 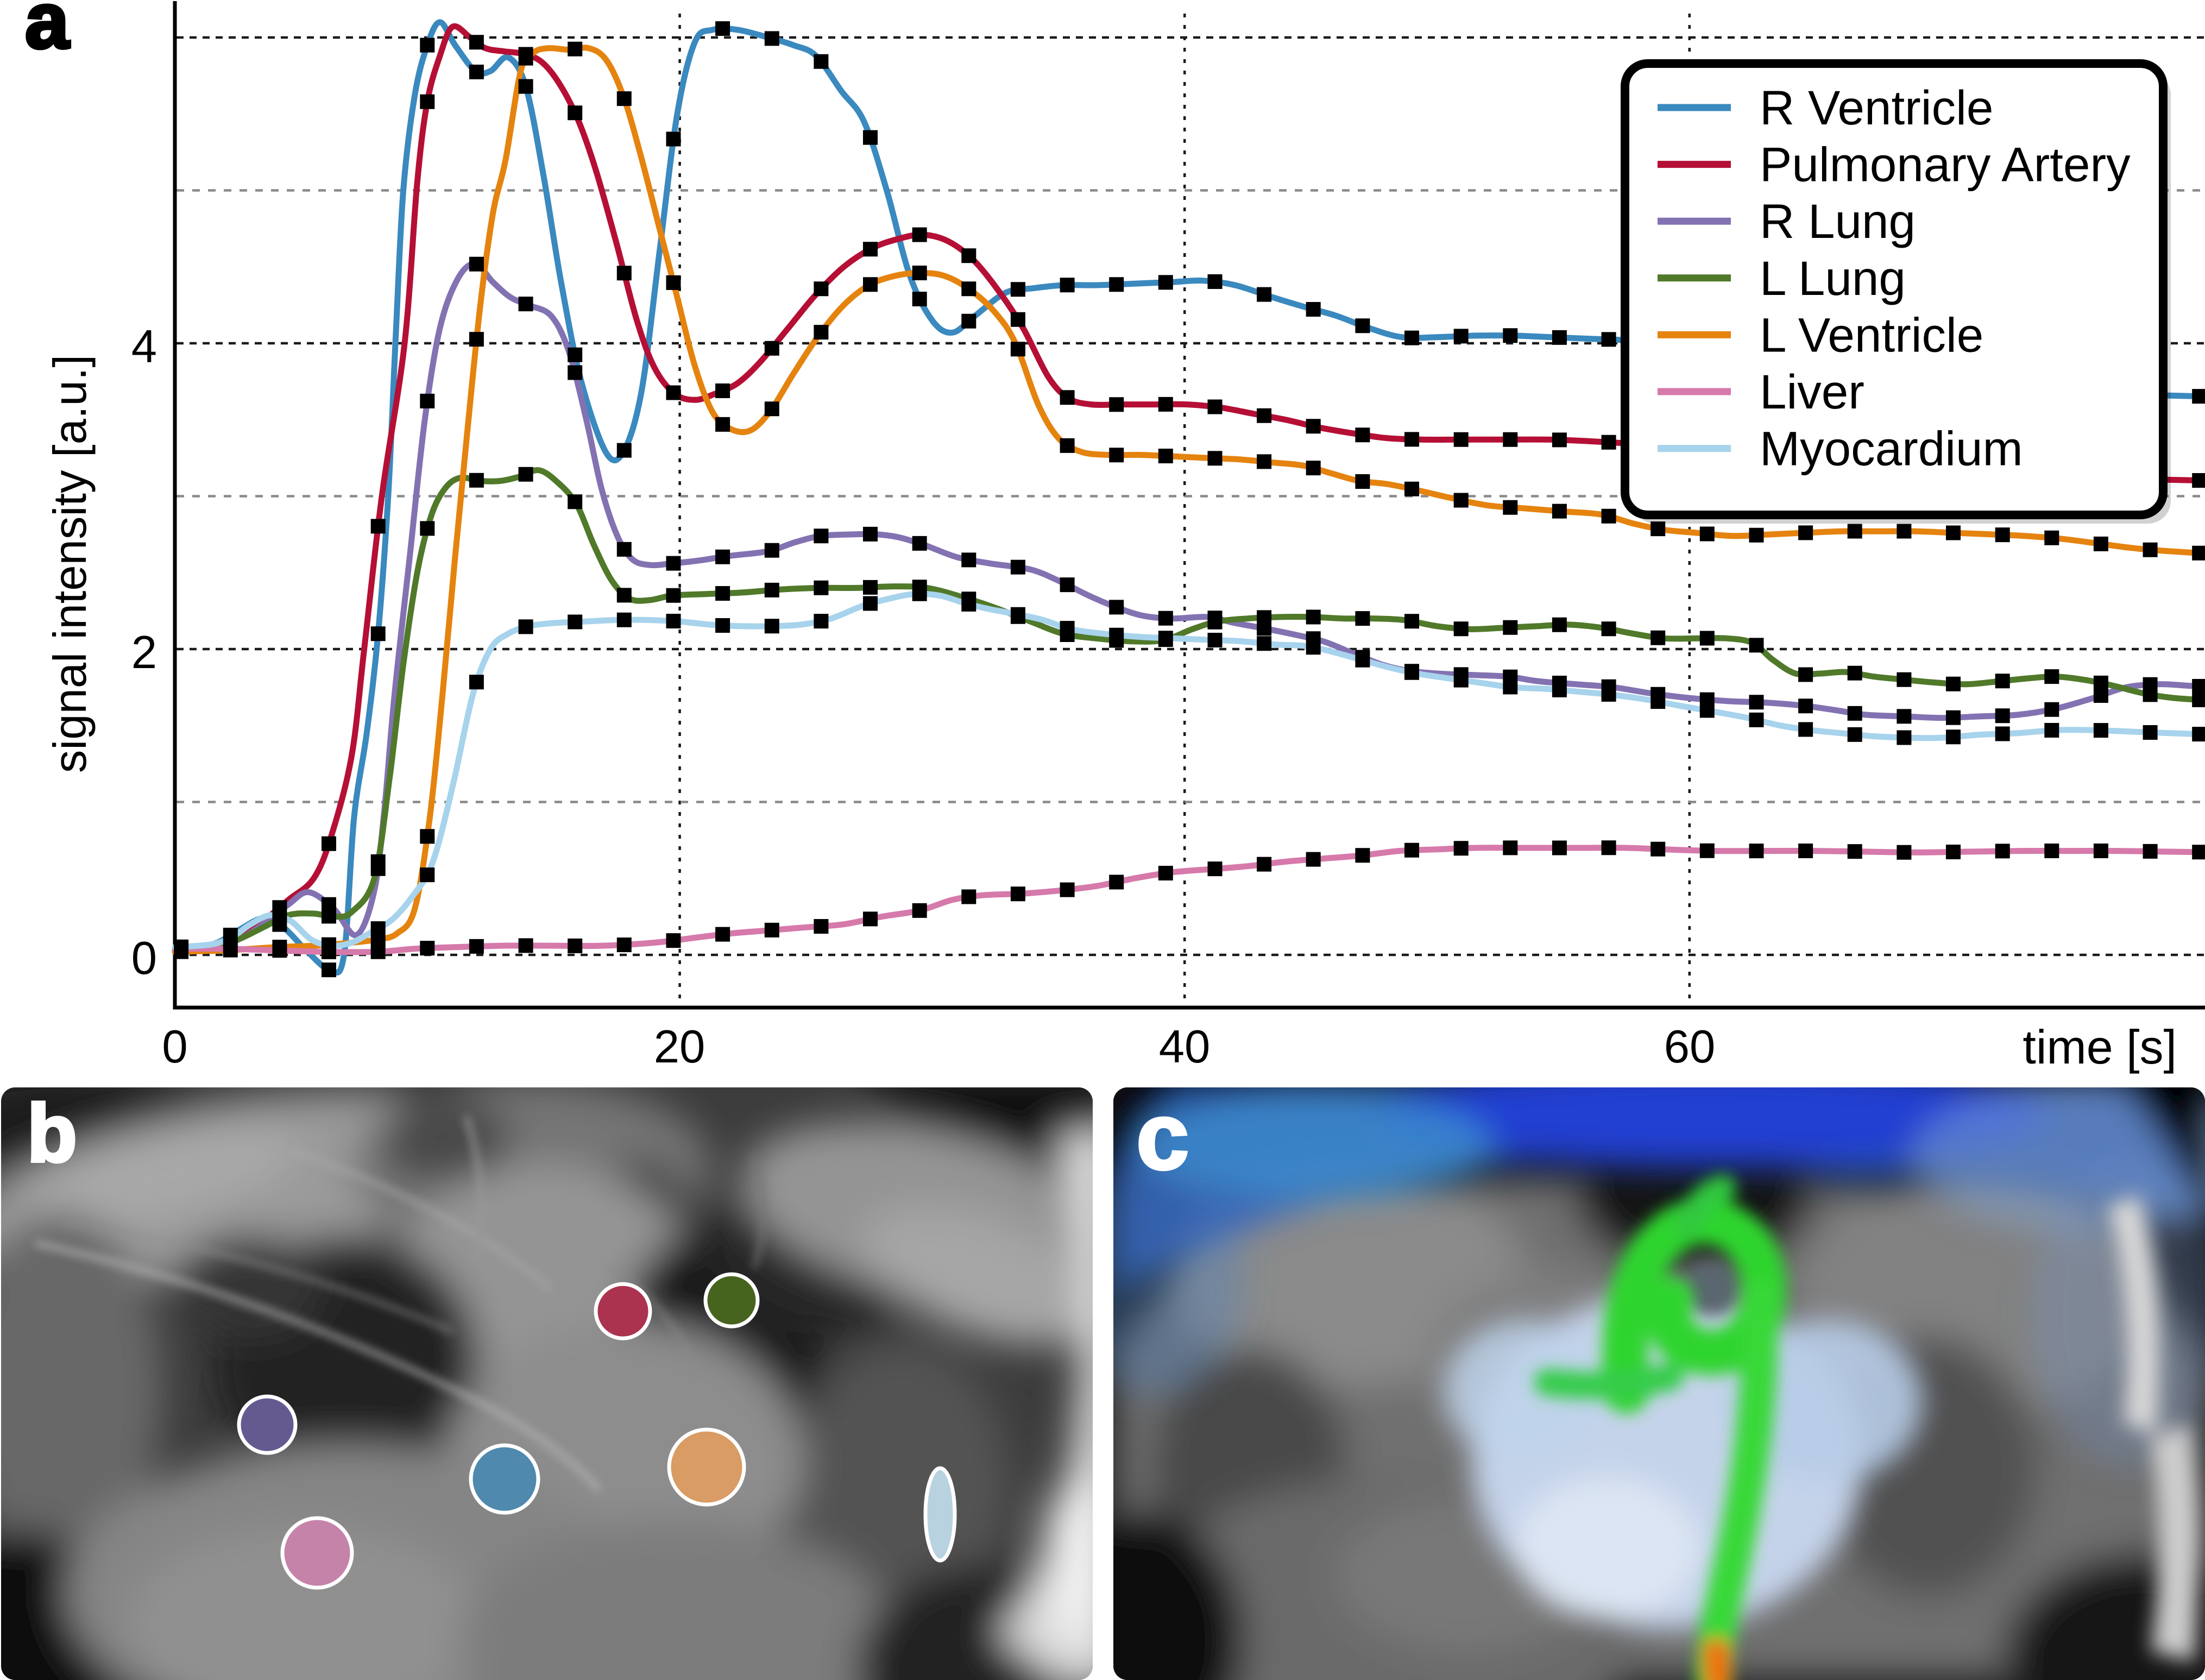 I want to click on svg-text: signal intensity [a.u.], so click(x=70, y=564).